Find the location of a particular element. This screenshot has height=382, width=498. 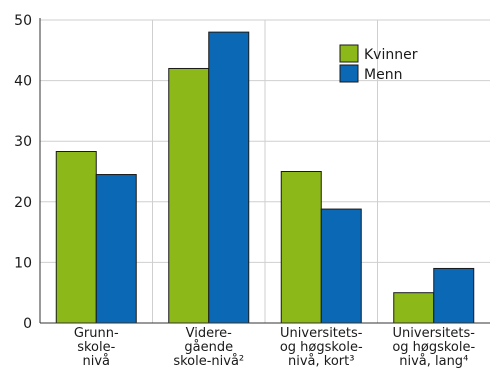

y-tick-label: 20 is located at coordinates (23, 203).